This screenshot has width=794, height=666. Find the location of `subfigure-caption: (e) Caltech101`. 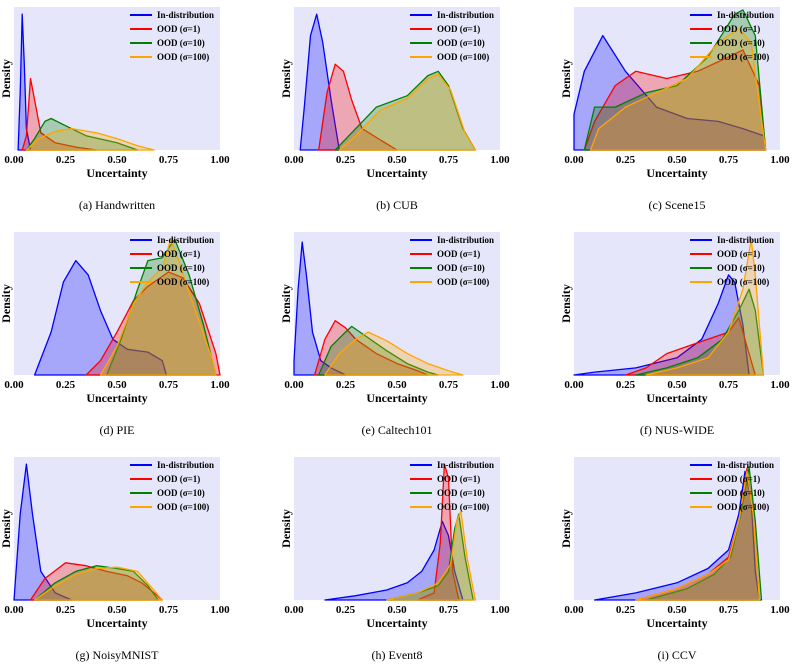

subfigure-caption: (e) Caltech101 is located at coordinates (397, 430).